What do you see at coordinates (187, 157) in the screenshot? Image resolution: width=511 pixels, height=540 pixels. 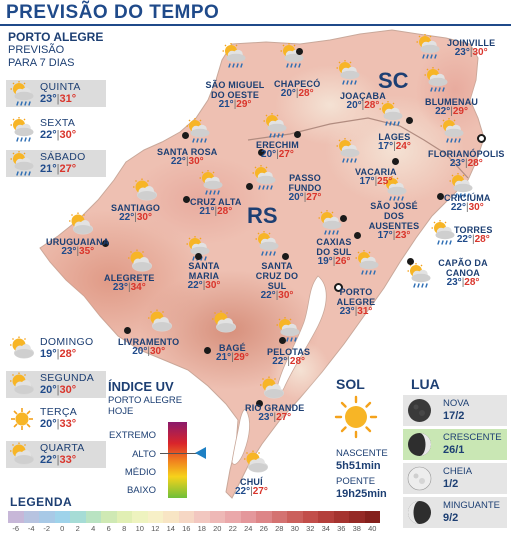 I see `city-label-santa-rosa: SANTA ROSA 22°|30°` at bounding box center [187, 157].